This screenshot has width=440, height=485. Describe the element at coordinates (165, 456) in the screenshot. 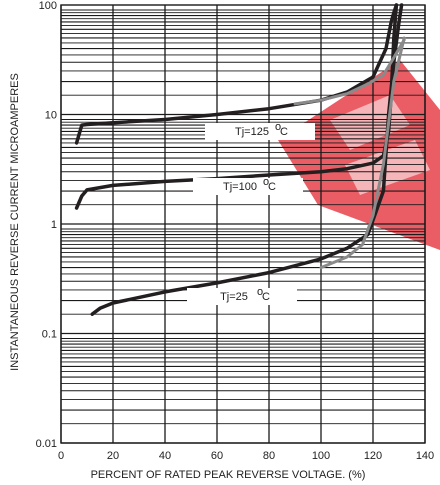

I see `x-tick-label: 40` at that location.